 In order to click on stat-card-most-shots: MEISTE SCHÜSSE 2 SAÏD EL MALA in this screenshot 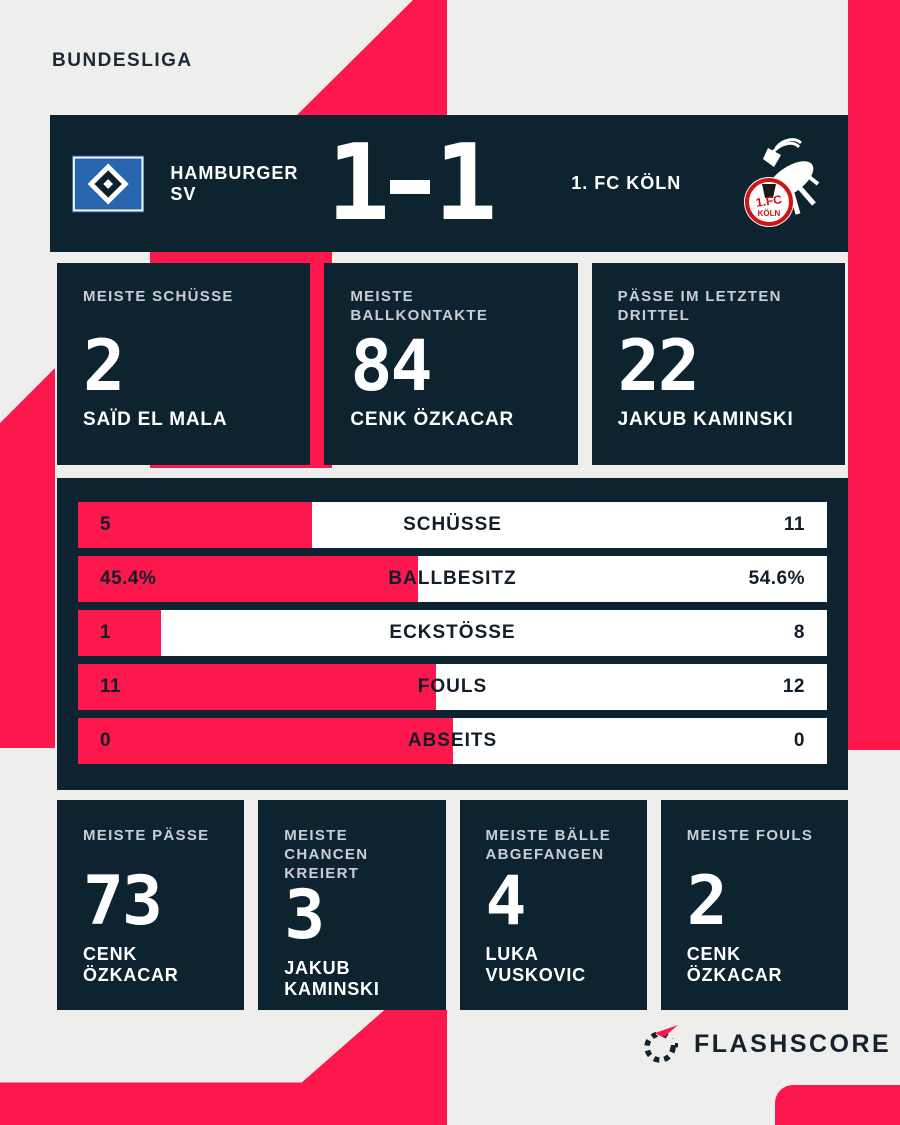, I will do `click(184, 364)`.